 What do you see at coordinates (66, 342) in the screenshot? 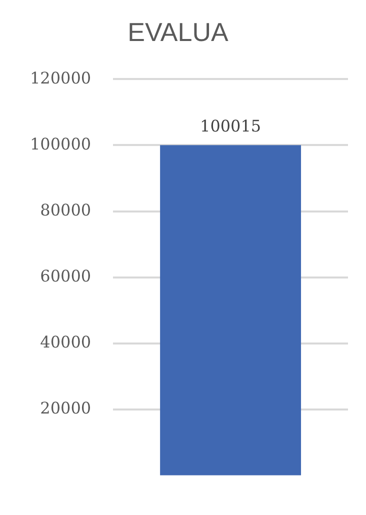
I see `y-tick-label: 40000` at bounding box center [66, 342].